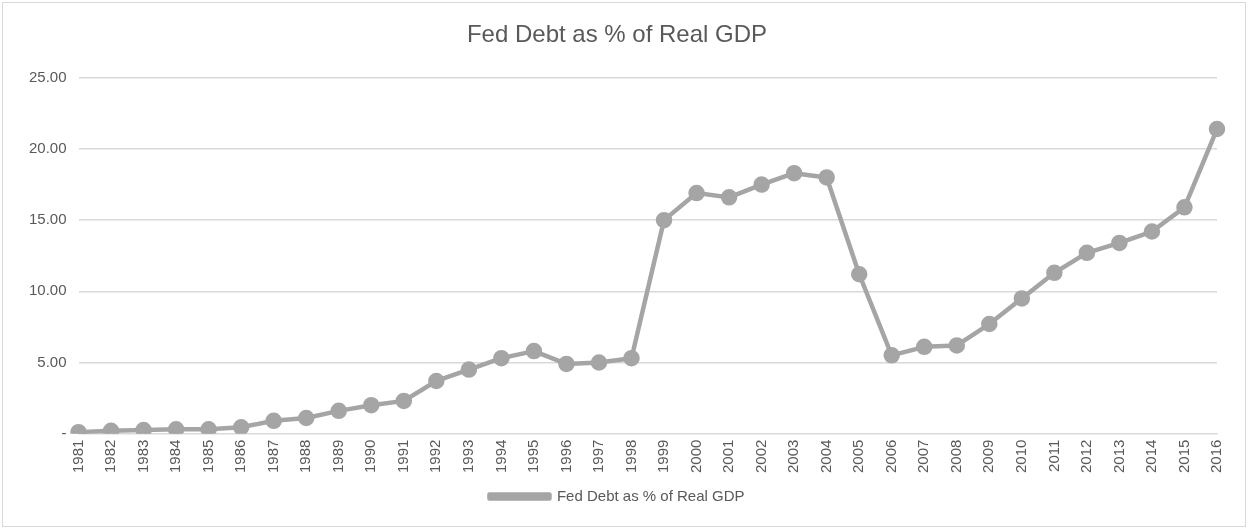 The width and height of the screenshot is (1250, 531). I want to click on x-tick-label: 2007, so click(923, 456).